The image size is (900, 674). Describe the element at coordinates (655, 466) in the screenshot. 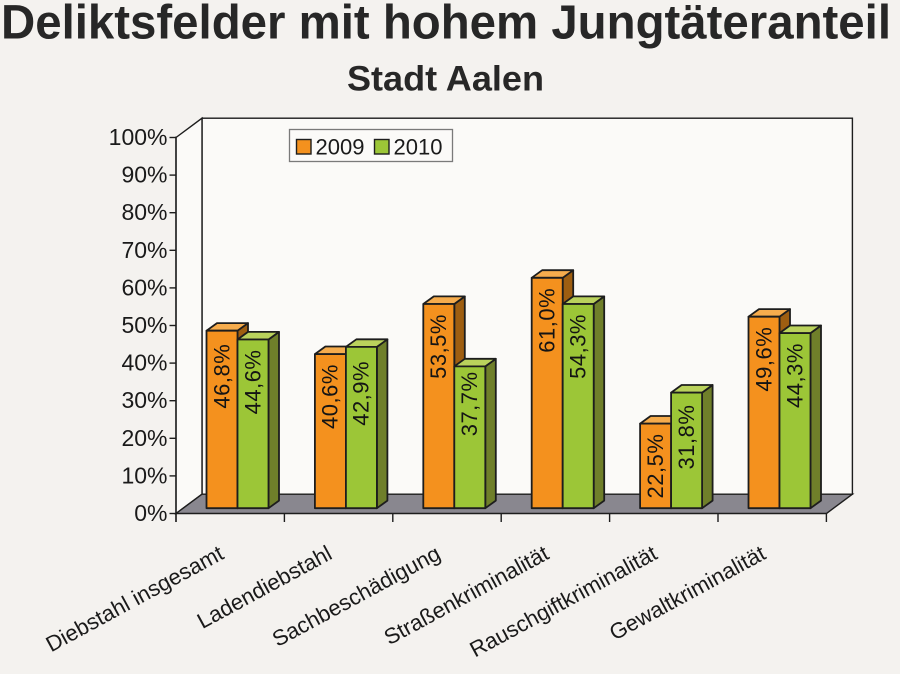

I see `svg-text: 22,5%` at that location.